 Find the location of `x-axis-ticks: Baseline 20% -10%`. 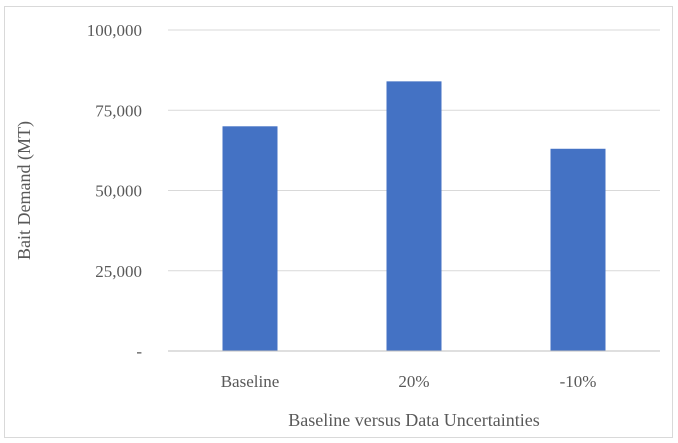

x-axis-ticks: Baseline 20% -10% is located at coordinates (409, 381).